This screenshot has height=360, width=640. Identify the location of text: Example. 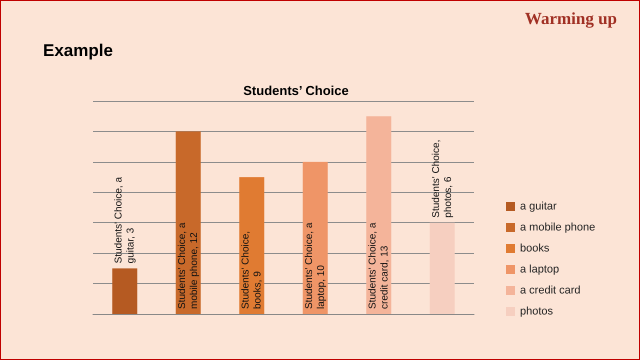
(78, 51).